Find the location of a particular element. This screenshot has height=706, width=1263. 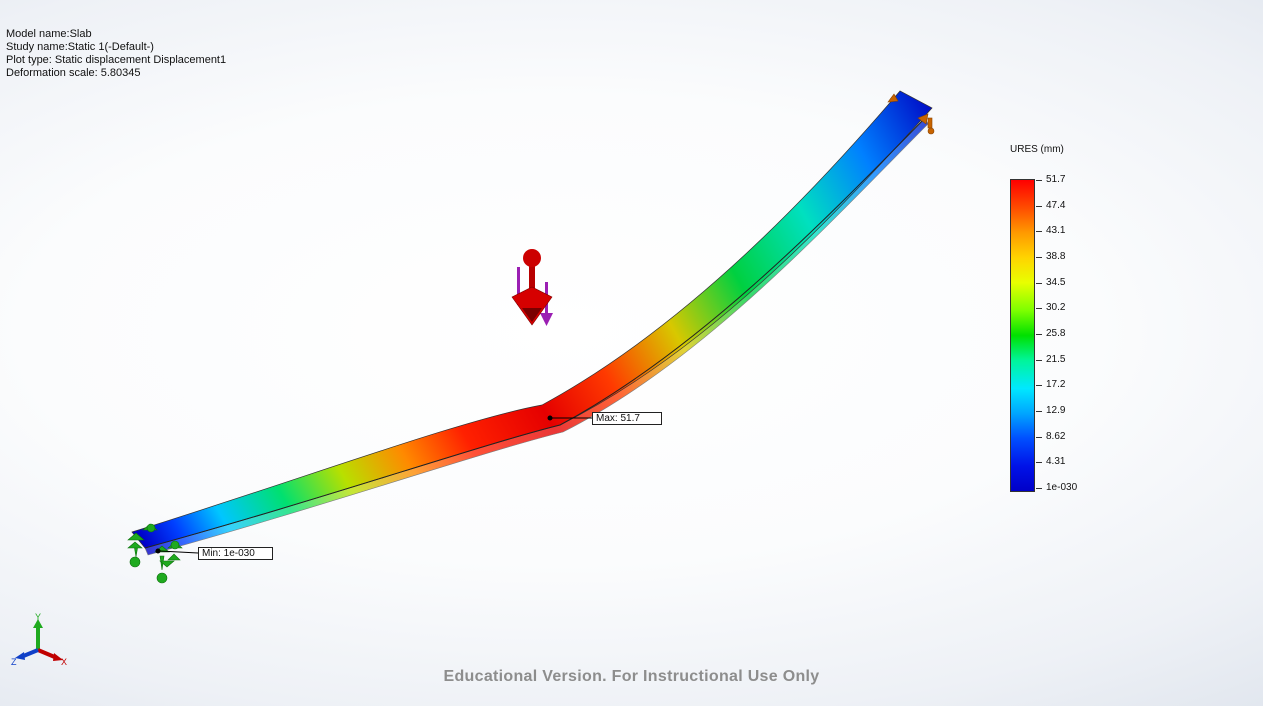

legend-label: 17.2 is located at coordinates (1056, 385).